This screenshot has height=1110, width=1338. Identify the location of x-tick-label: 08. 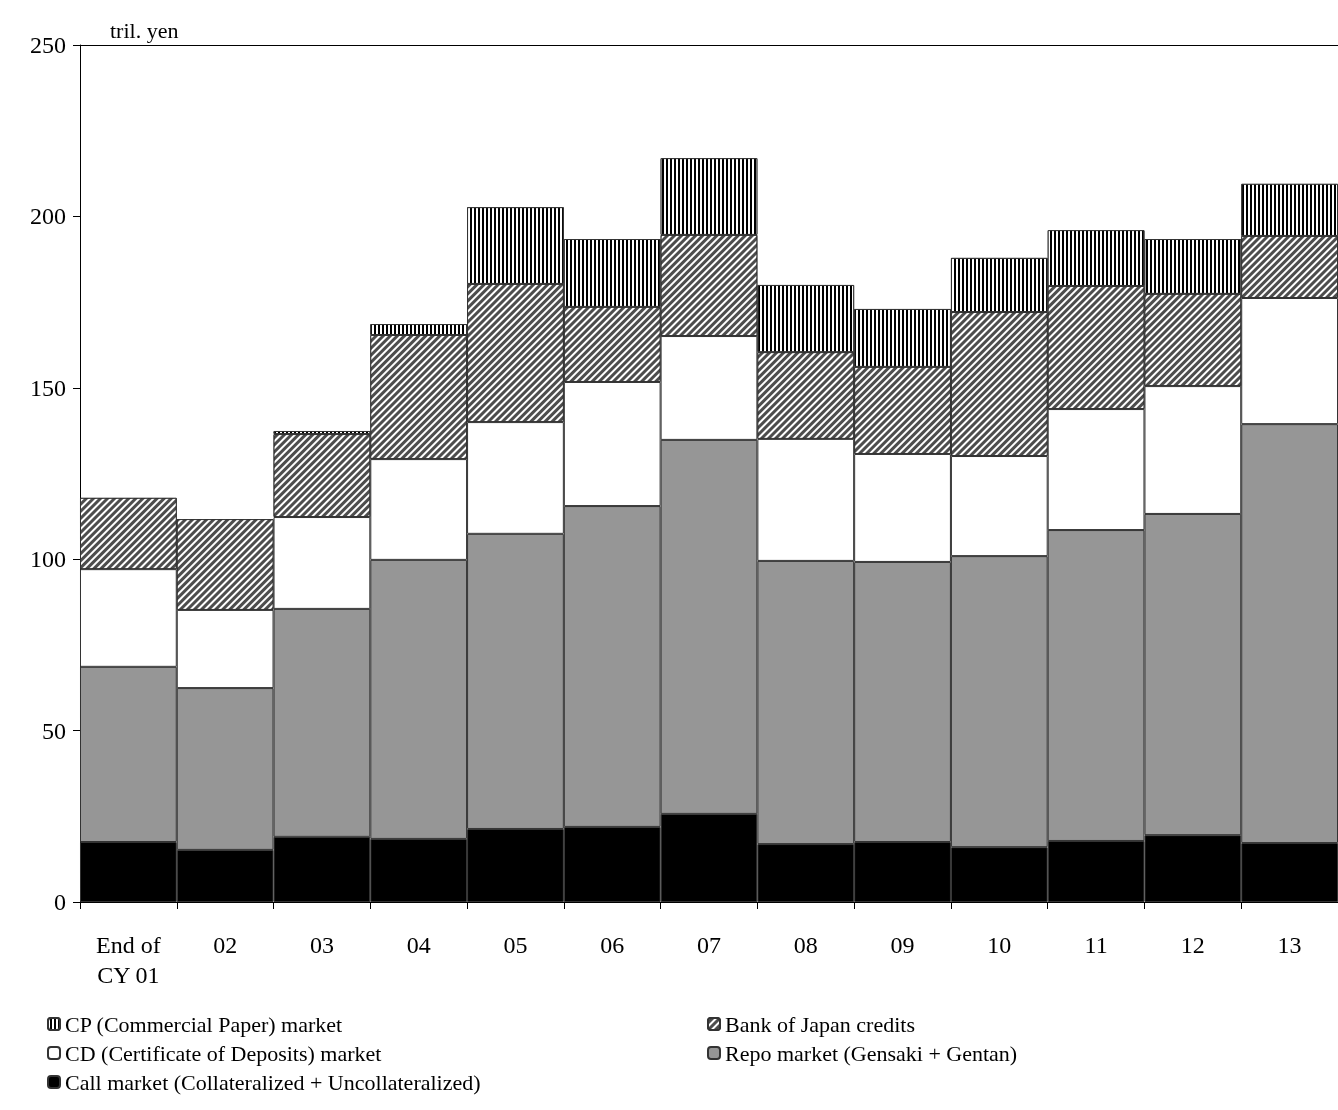
(805, 945).